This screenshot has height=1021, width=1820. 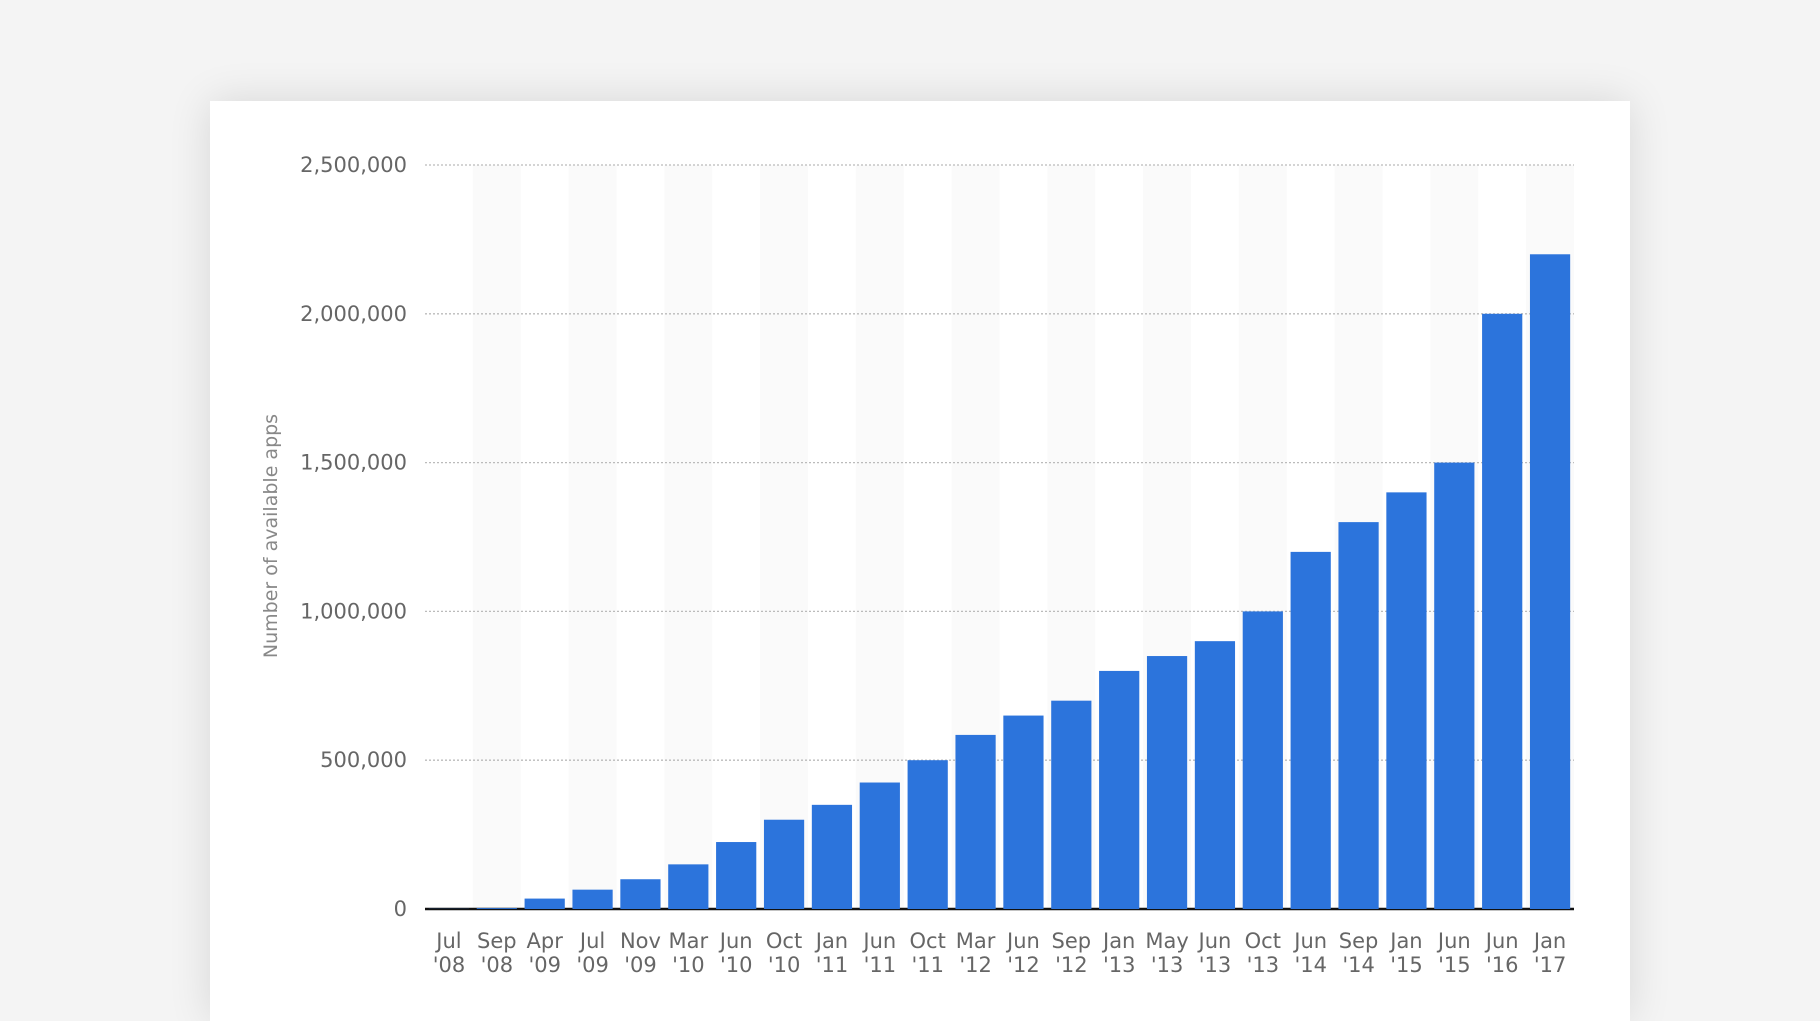 I want to click on y-tick-label: 0, so click(x=400, y=909).